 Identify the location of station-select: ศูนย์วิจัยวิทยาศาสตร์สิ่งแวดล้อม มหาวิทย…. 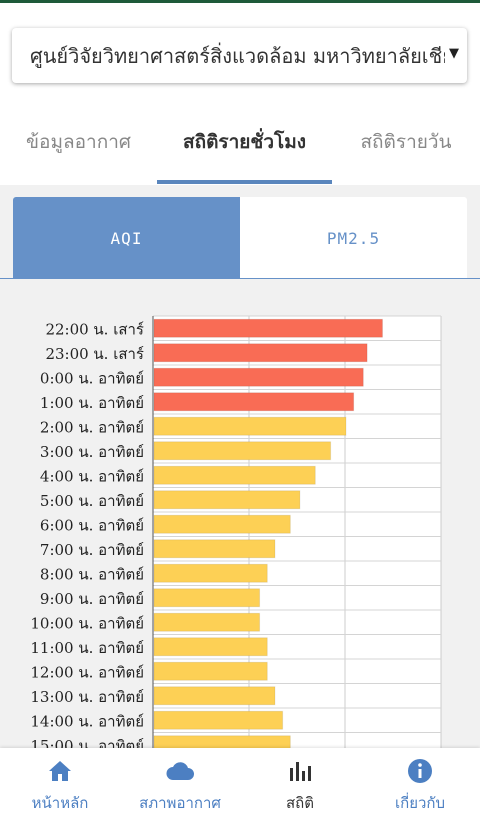
(239, 55).